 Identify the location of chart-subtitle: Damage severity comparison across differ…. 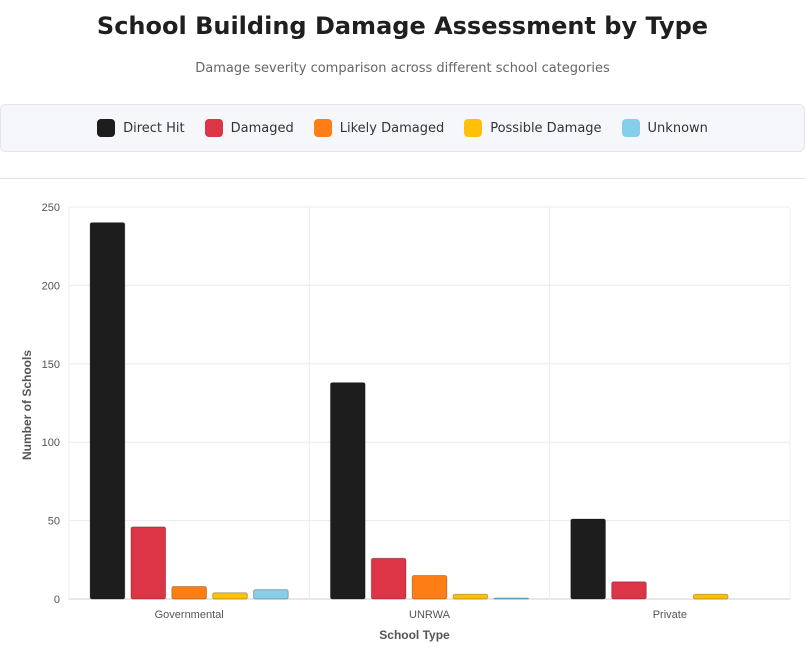
(402, 68).